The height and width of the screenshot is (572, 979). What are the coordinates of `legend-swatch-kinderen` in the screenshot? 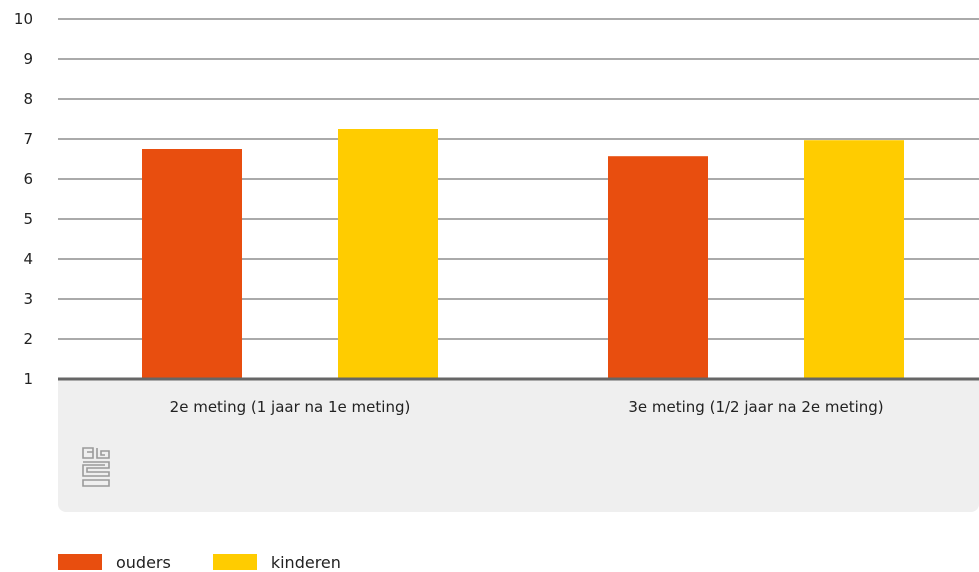 It's located at (234, 562).